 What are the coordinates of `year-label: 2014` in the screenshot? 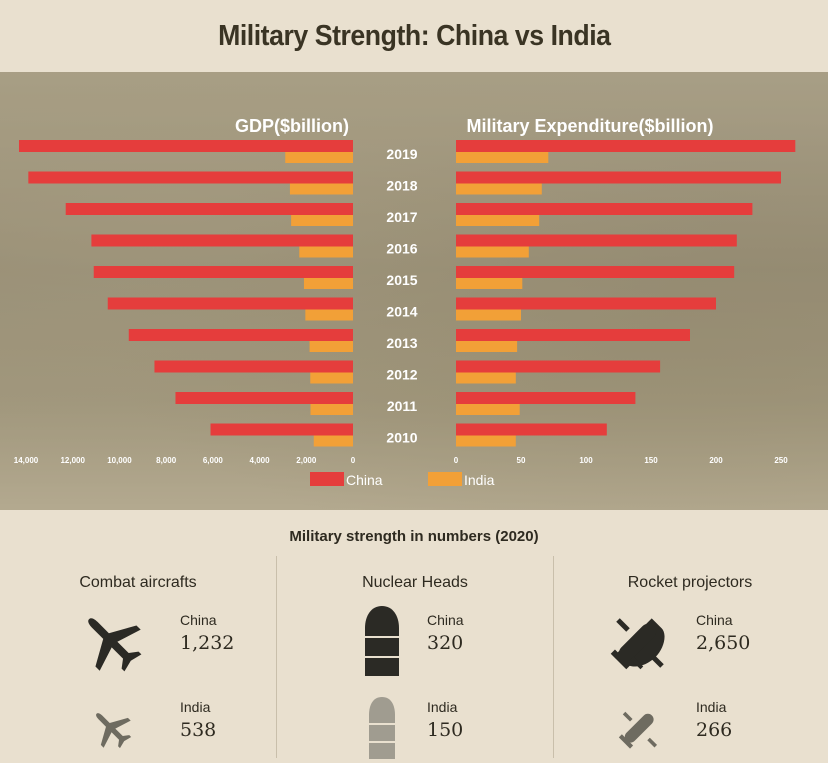 It's located at (401, 312).